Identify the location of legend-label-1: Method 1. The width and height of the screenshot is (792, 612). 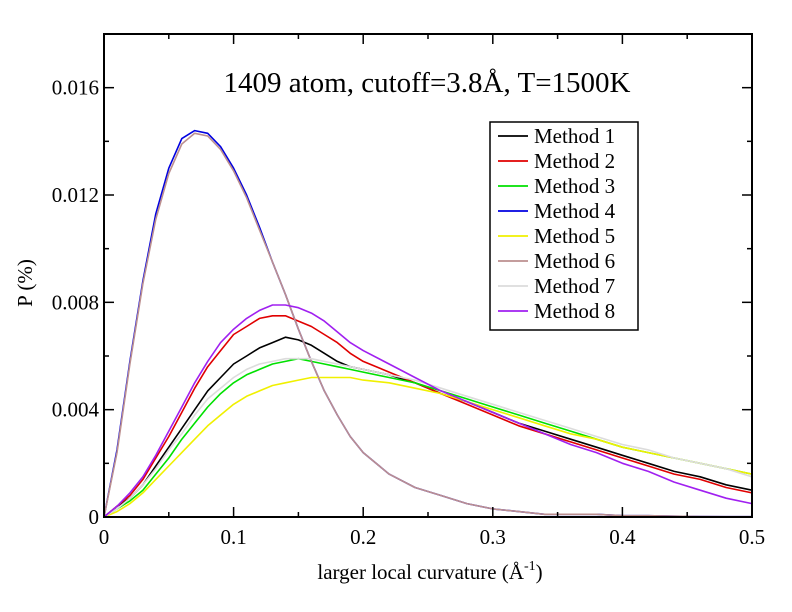
(574, 136).